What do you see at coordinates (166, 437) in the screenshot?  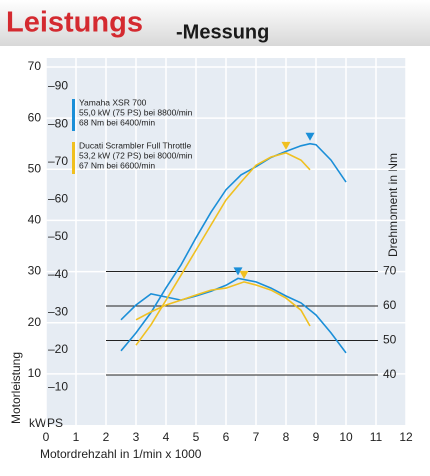 I see `x-tick-label: 4` at bounding box center [166, 437].